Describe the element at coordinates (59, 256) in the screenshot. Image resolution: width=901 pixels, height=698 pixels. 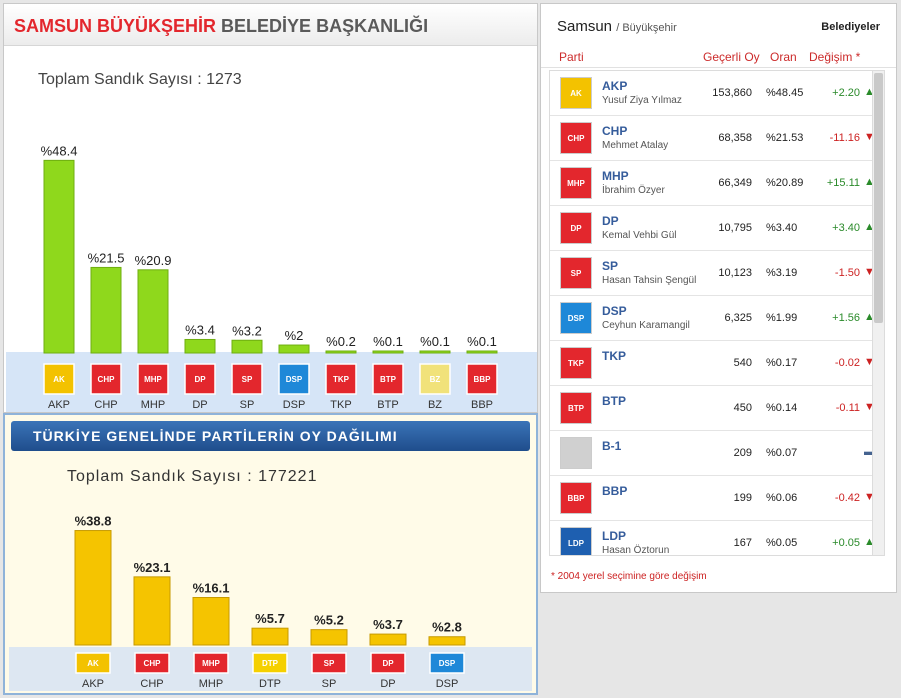
I see `bar-akp` at that location.